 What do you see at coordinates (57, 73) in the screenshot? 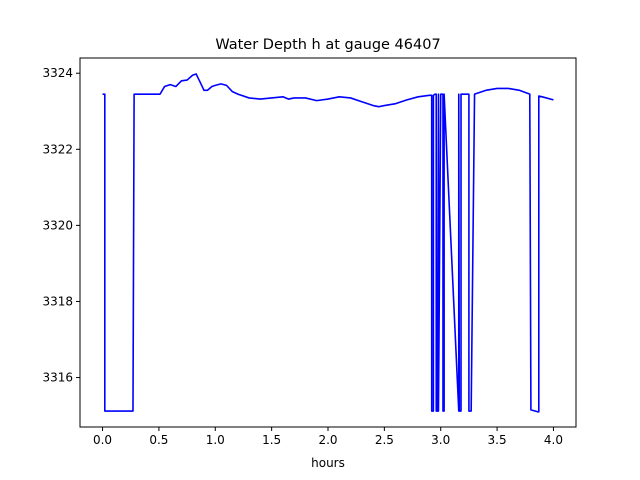
I see `y-tick-label: 3324` at bounding box center [57, 73].